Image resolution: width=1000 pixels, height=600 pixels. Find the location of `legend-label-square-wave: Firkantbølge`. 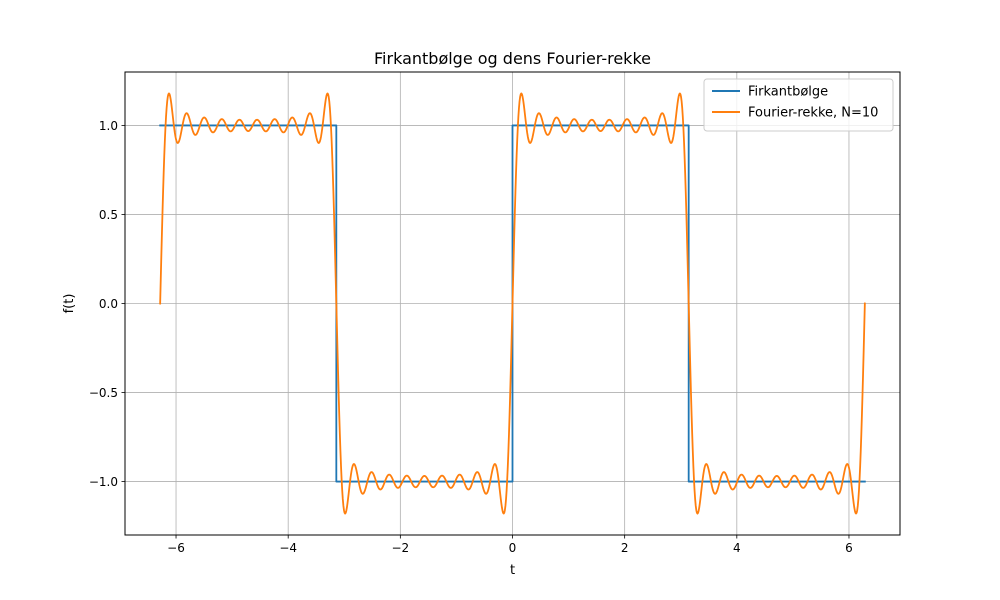

legend-label-square-wave: Firkantbølge is located at coordinates (788, 92).